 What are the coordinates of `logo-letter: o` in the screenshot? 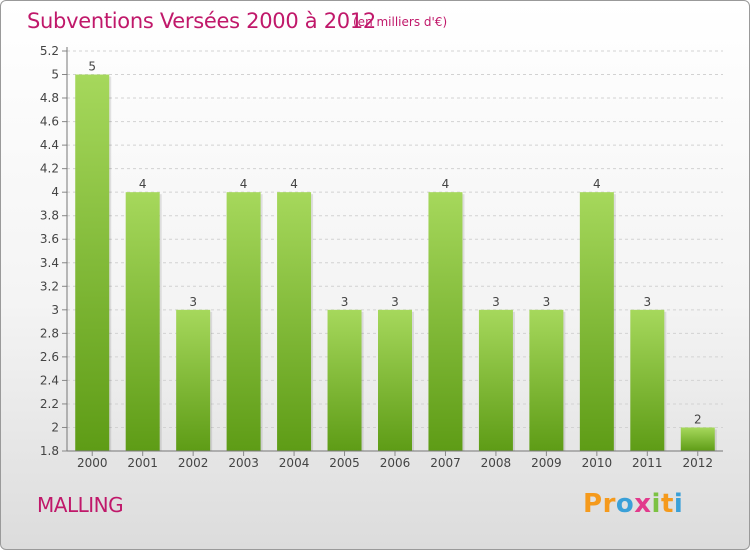 It's located at (625, 504).